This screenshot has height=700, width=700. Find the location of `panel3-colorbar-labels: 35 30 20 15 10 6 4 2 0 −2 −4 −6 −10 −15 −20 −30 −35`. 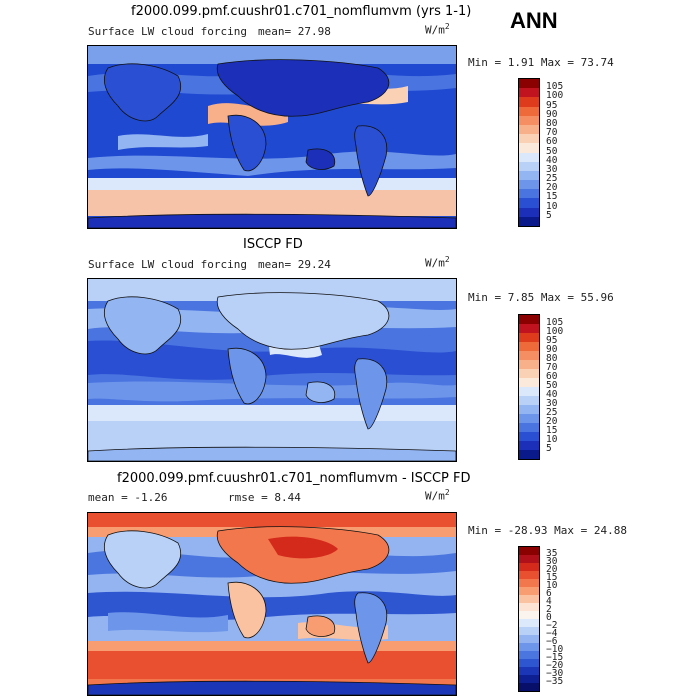

panel3-colorbar-labels: 35 30 20 15 10 6 4 2 0 −2 −4 −6 −10 −15 −20 −30 −35 is located at coordinates (566, 618).